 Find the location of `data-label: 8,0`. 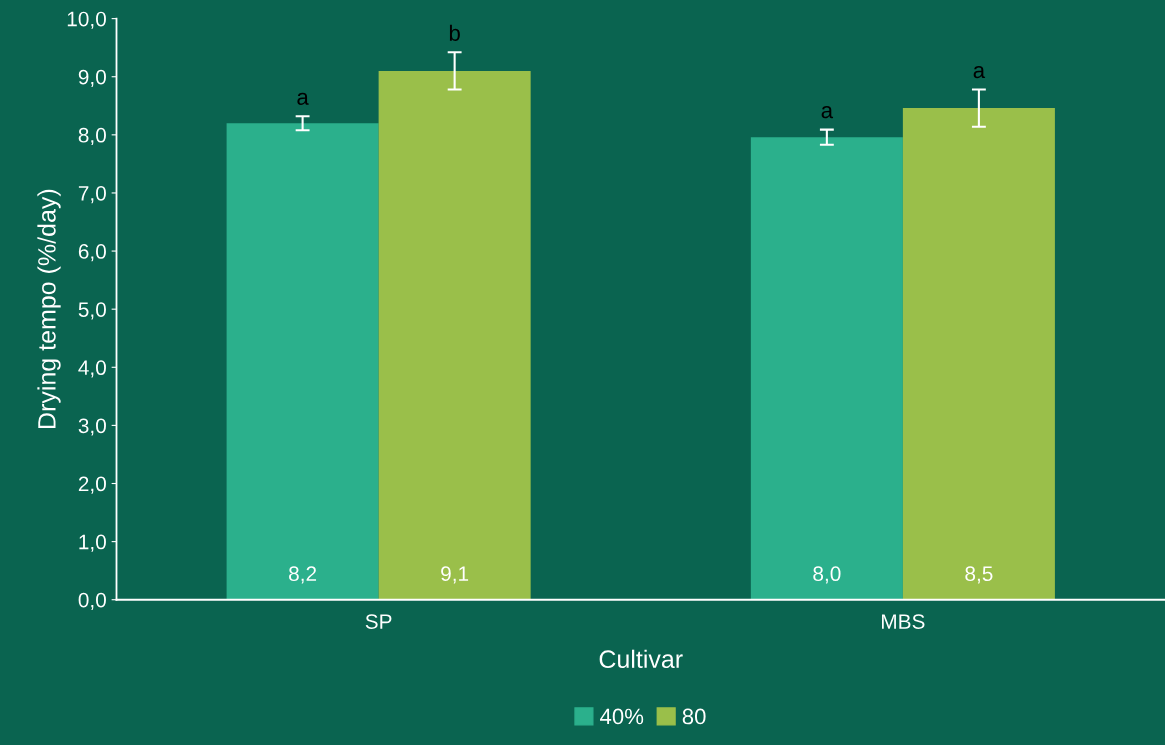

data-label: 8,0 is located at coordinates (827, 575).